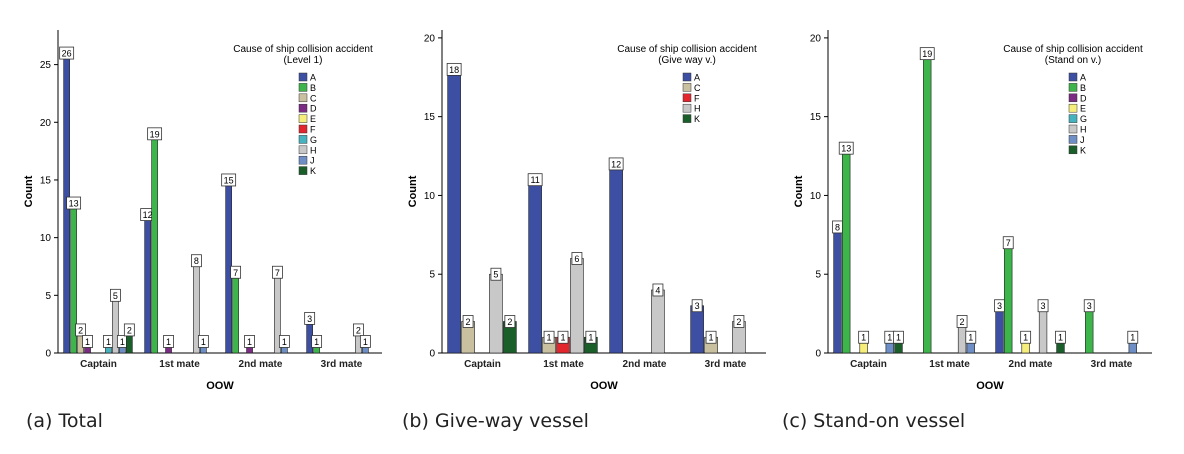 The width and height of the screenshot is (1184, 454). Describe the element at coordinates (1073, 60) in the screenshot. I see `legend-subtitle: (Stand on v.)` at that location.